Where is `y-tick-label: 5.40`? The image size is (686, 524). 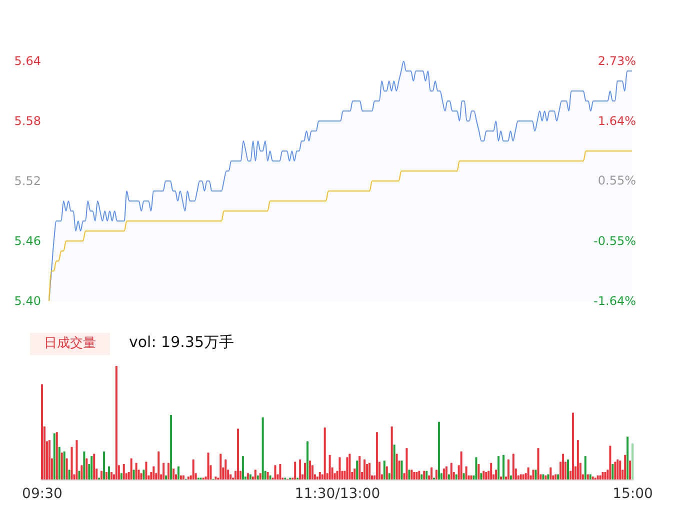 y-tick-label: 5.40 is located at coordinates (27, 301).